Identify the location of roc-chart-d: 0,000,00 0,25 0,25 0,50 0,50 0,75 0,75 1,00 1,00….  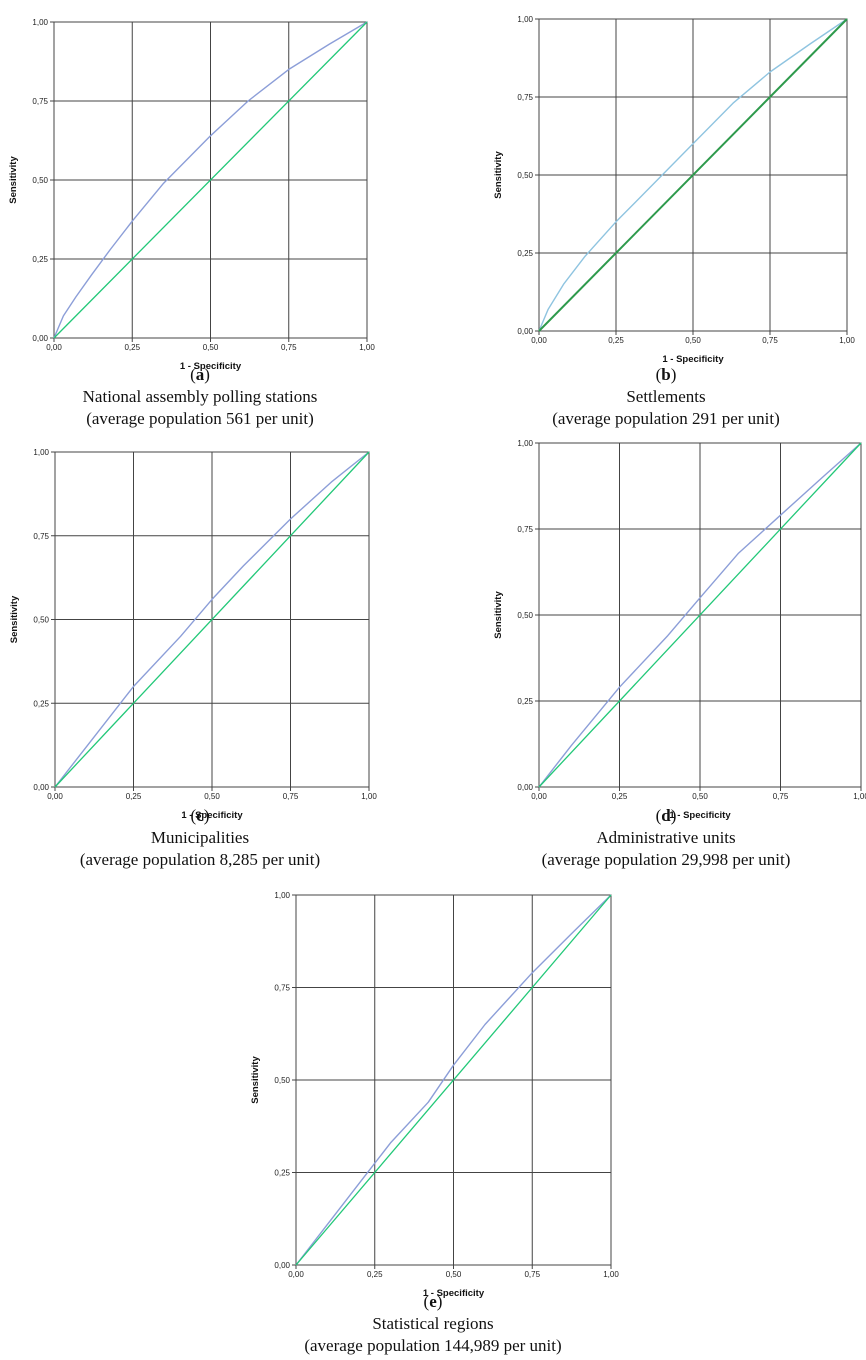
(675, 625).